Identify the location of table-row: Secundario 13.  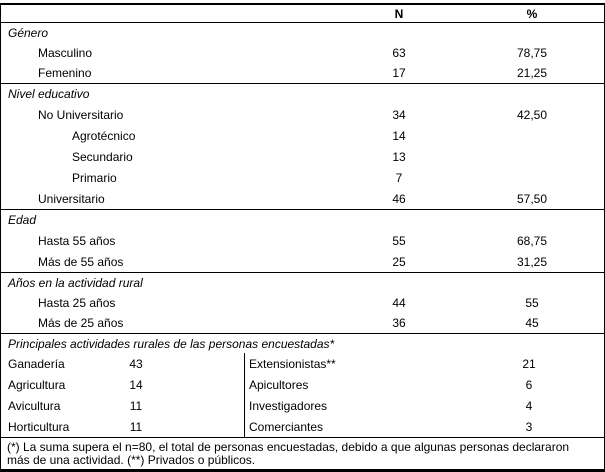
(302, 156).